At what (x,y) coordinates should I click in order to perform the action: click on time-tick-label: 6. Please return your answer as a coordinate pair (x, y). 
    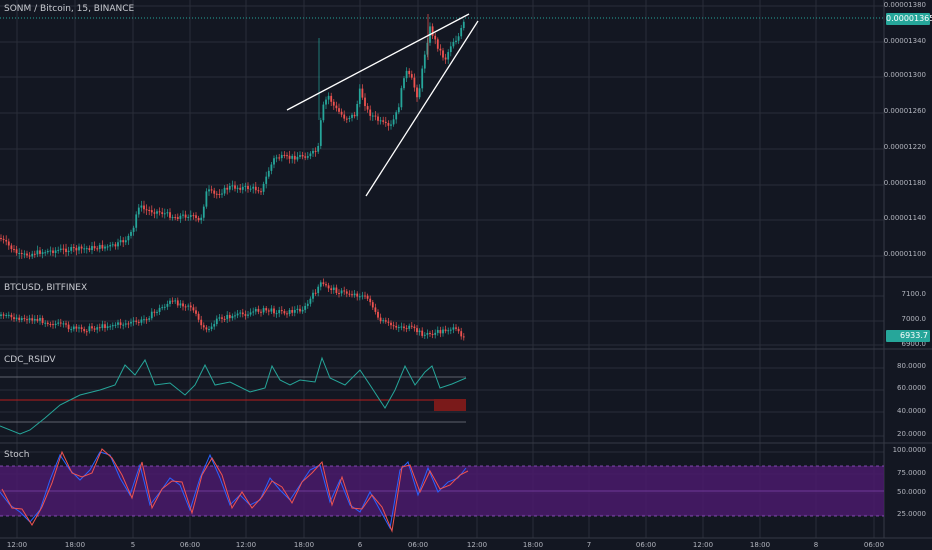
    Looking at the image, I should click on (360, 545).